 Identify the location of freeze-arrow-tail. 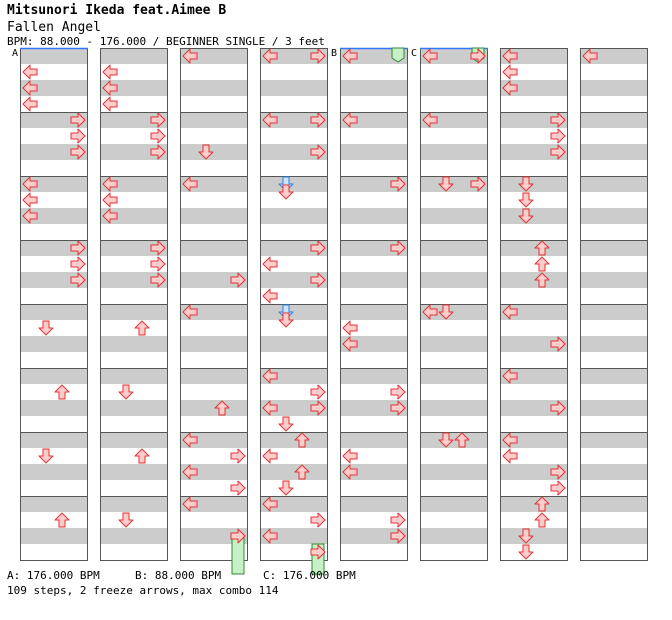
(398, 55).